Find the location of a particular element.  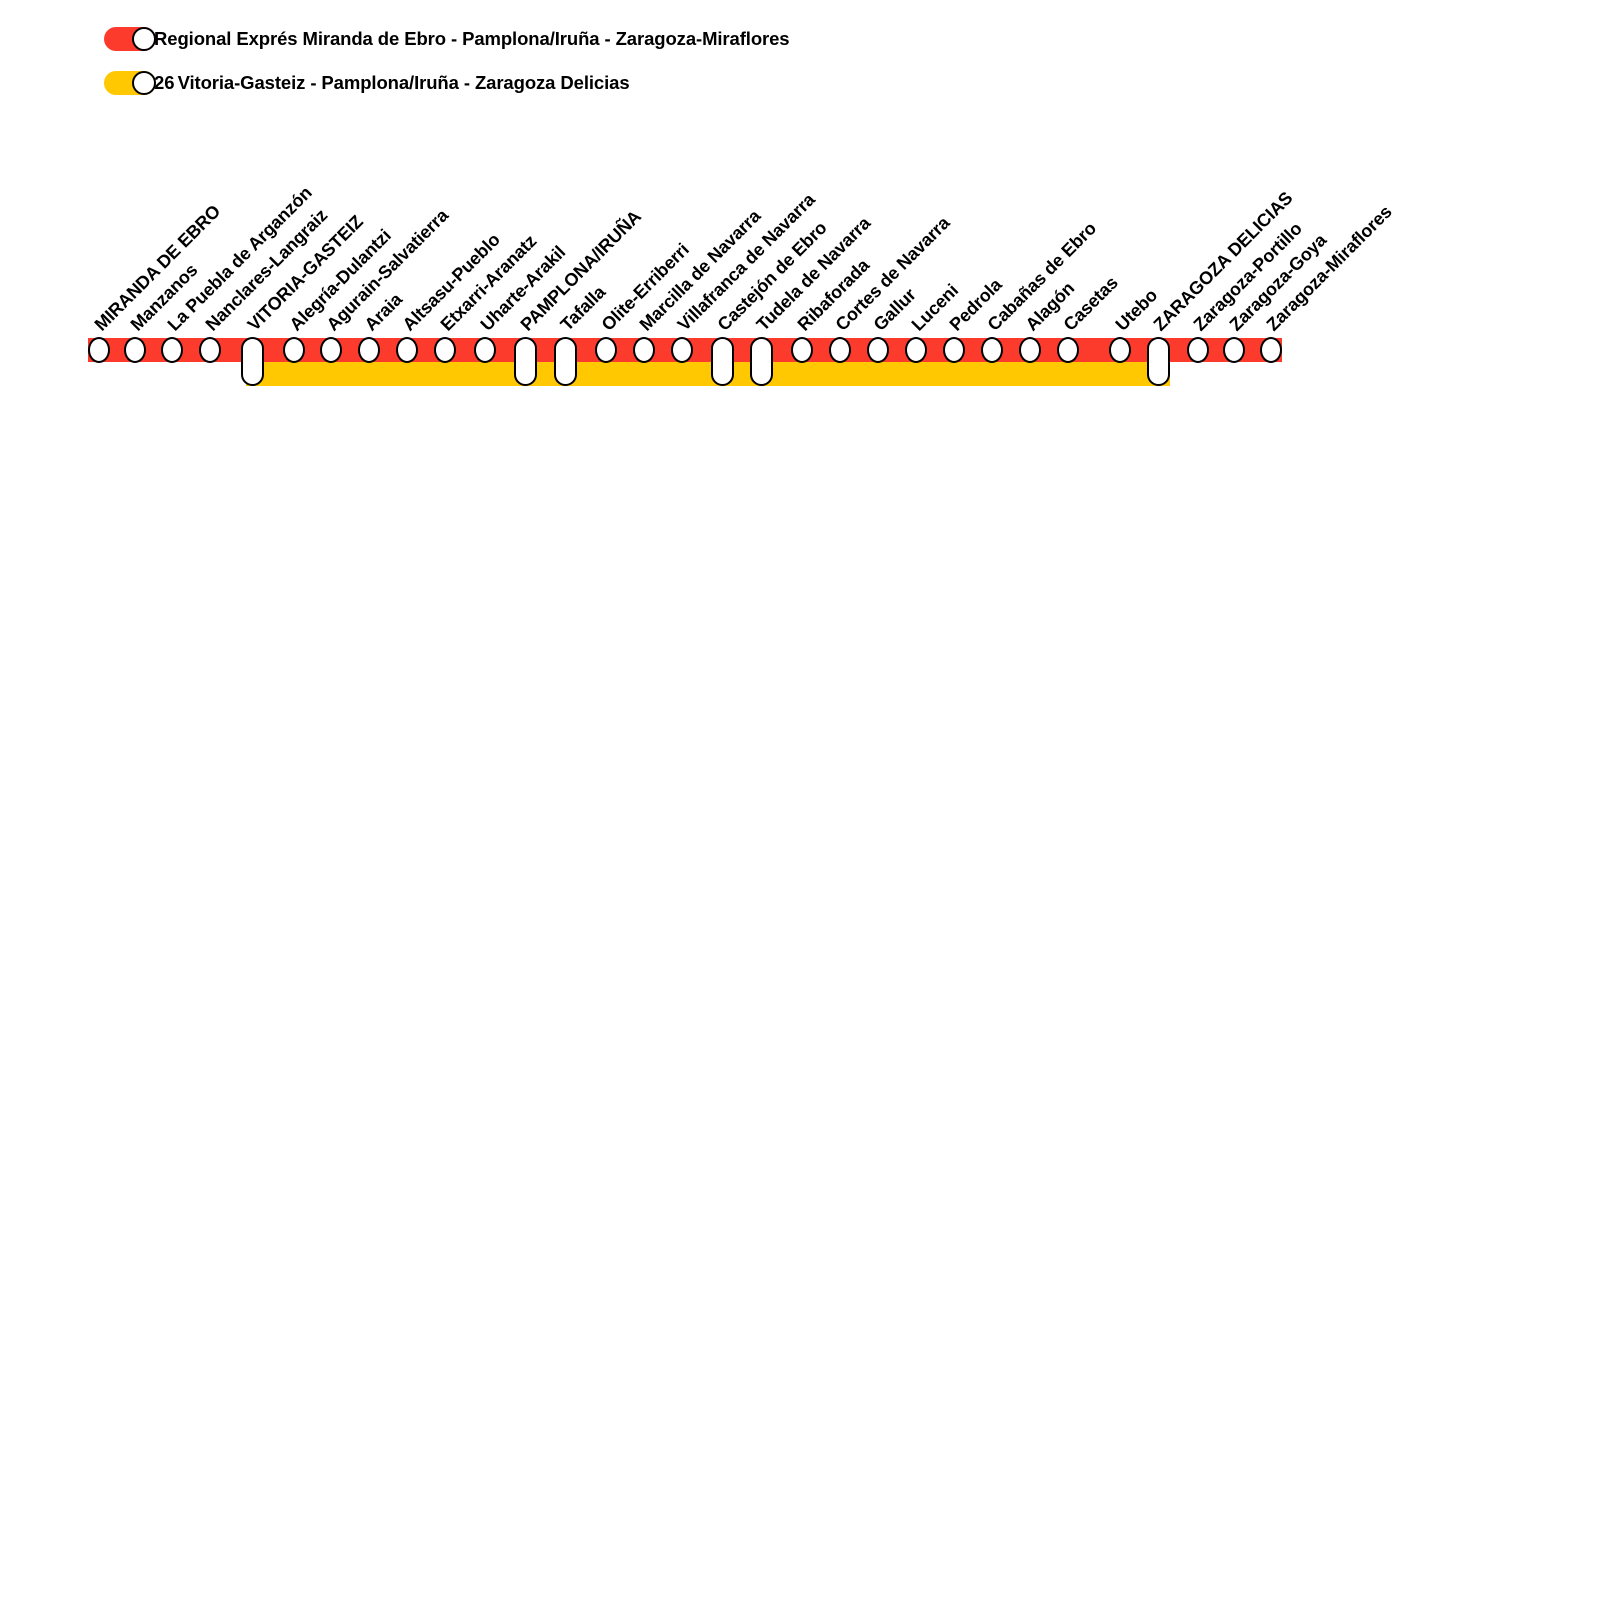

legend-code-line-26: 26 is located at coordinates (164, 82).